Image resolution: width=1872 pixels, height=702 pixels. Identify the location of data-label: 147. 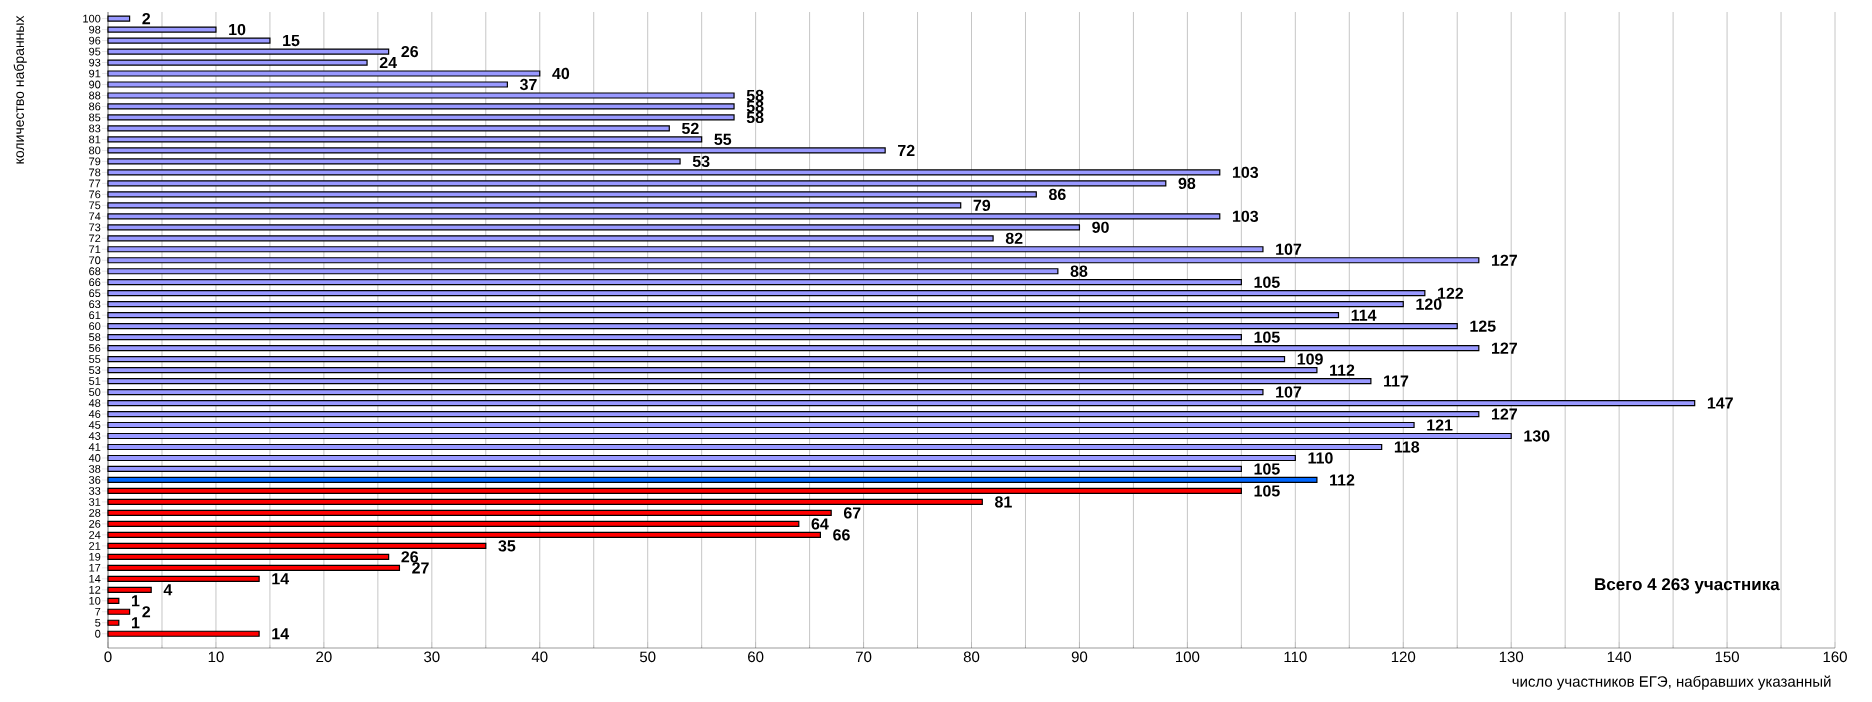
(1720, 403).